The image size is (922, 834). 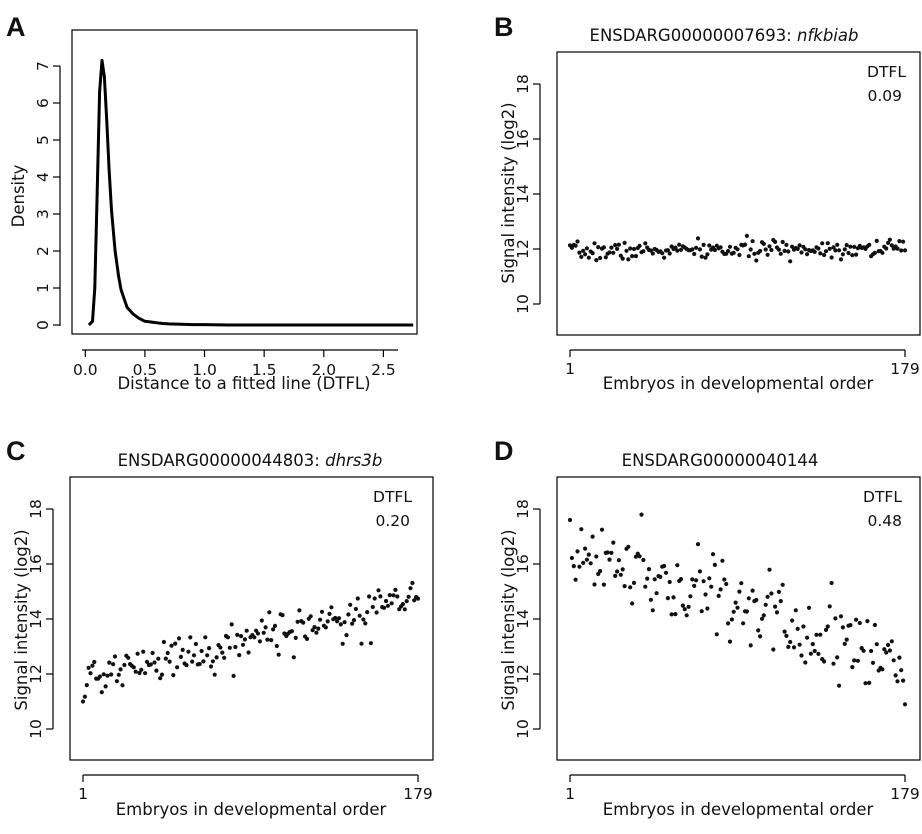 What do you see at coordinates (523, 194) in the screenshot?
I see `y-tick-label: 14` at bounding box center [523, 194].